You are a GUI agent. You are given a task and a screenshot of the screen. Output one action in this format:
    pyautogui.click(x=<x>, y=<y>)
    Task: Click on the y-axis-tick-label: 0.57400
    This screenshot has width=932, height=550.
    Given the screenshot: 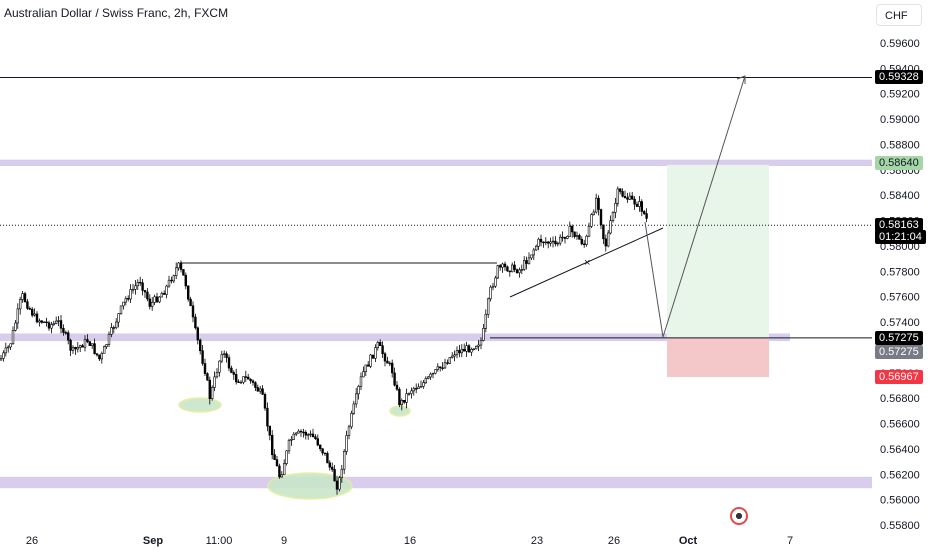 What is the action you would take?
    pyautogui.click(x=900, y=323)
    